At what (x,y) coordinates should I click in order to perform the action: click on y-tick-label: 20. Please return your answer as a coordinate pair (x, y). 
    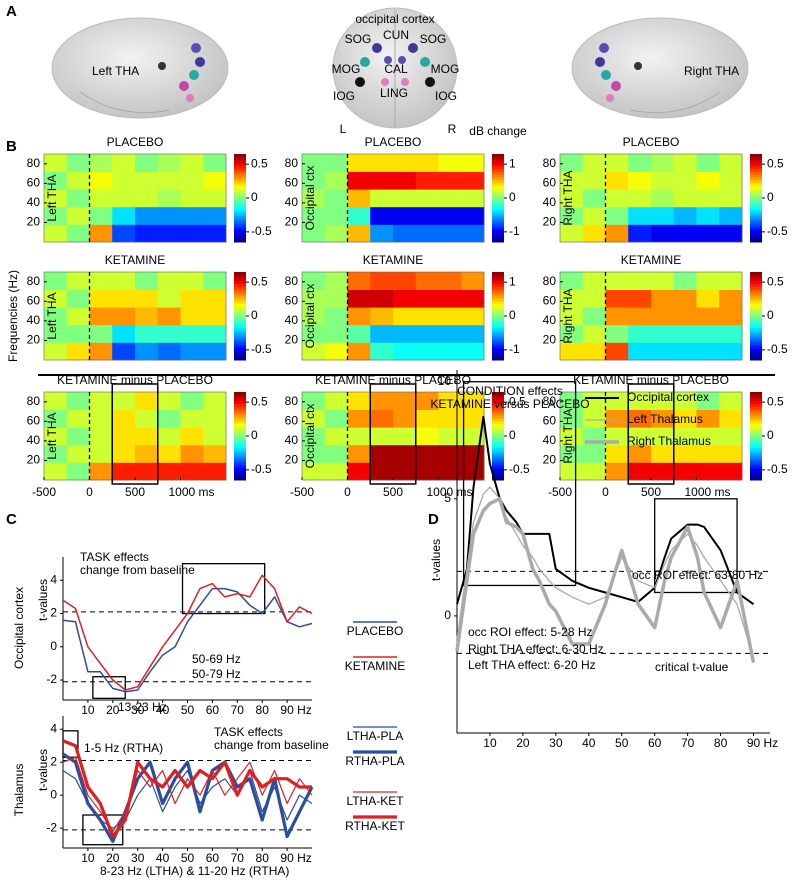
    Looking at the image, I should click on (292, 460).